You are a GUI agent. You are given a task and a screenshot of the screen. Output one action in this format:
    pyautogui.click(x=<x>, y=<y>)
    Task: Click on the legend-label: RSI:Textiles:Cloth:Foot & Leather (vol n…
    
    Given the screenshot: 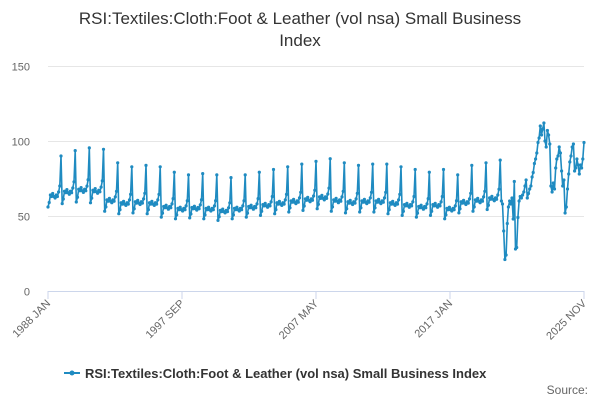 What is the action you would take?
    pyautogui.click(x=286, y=373)
    